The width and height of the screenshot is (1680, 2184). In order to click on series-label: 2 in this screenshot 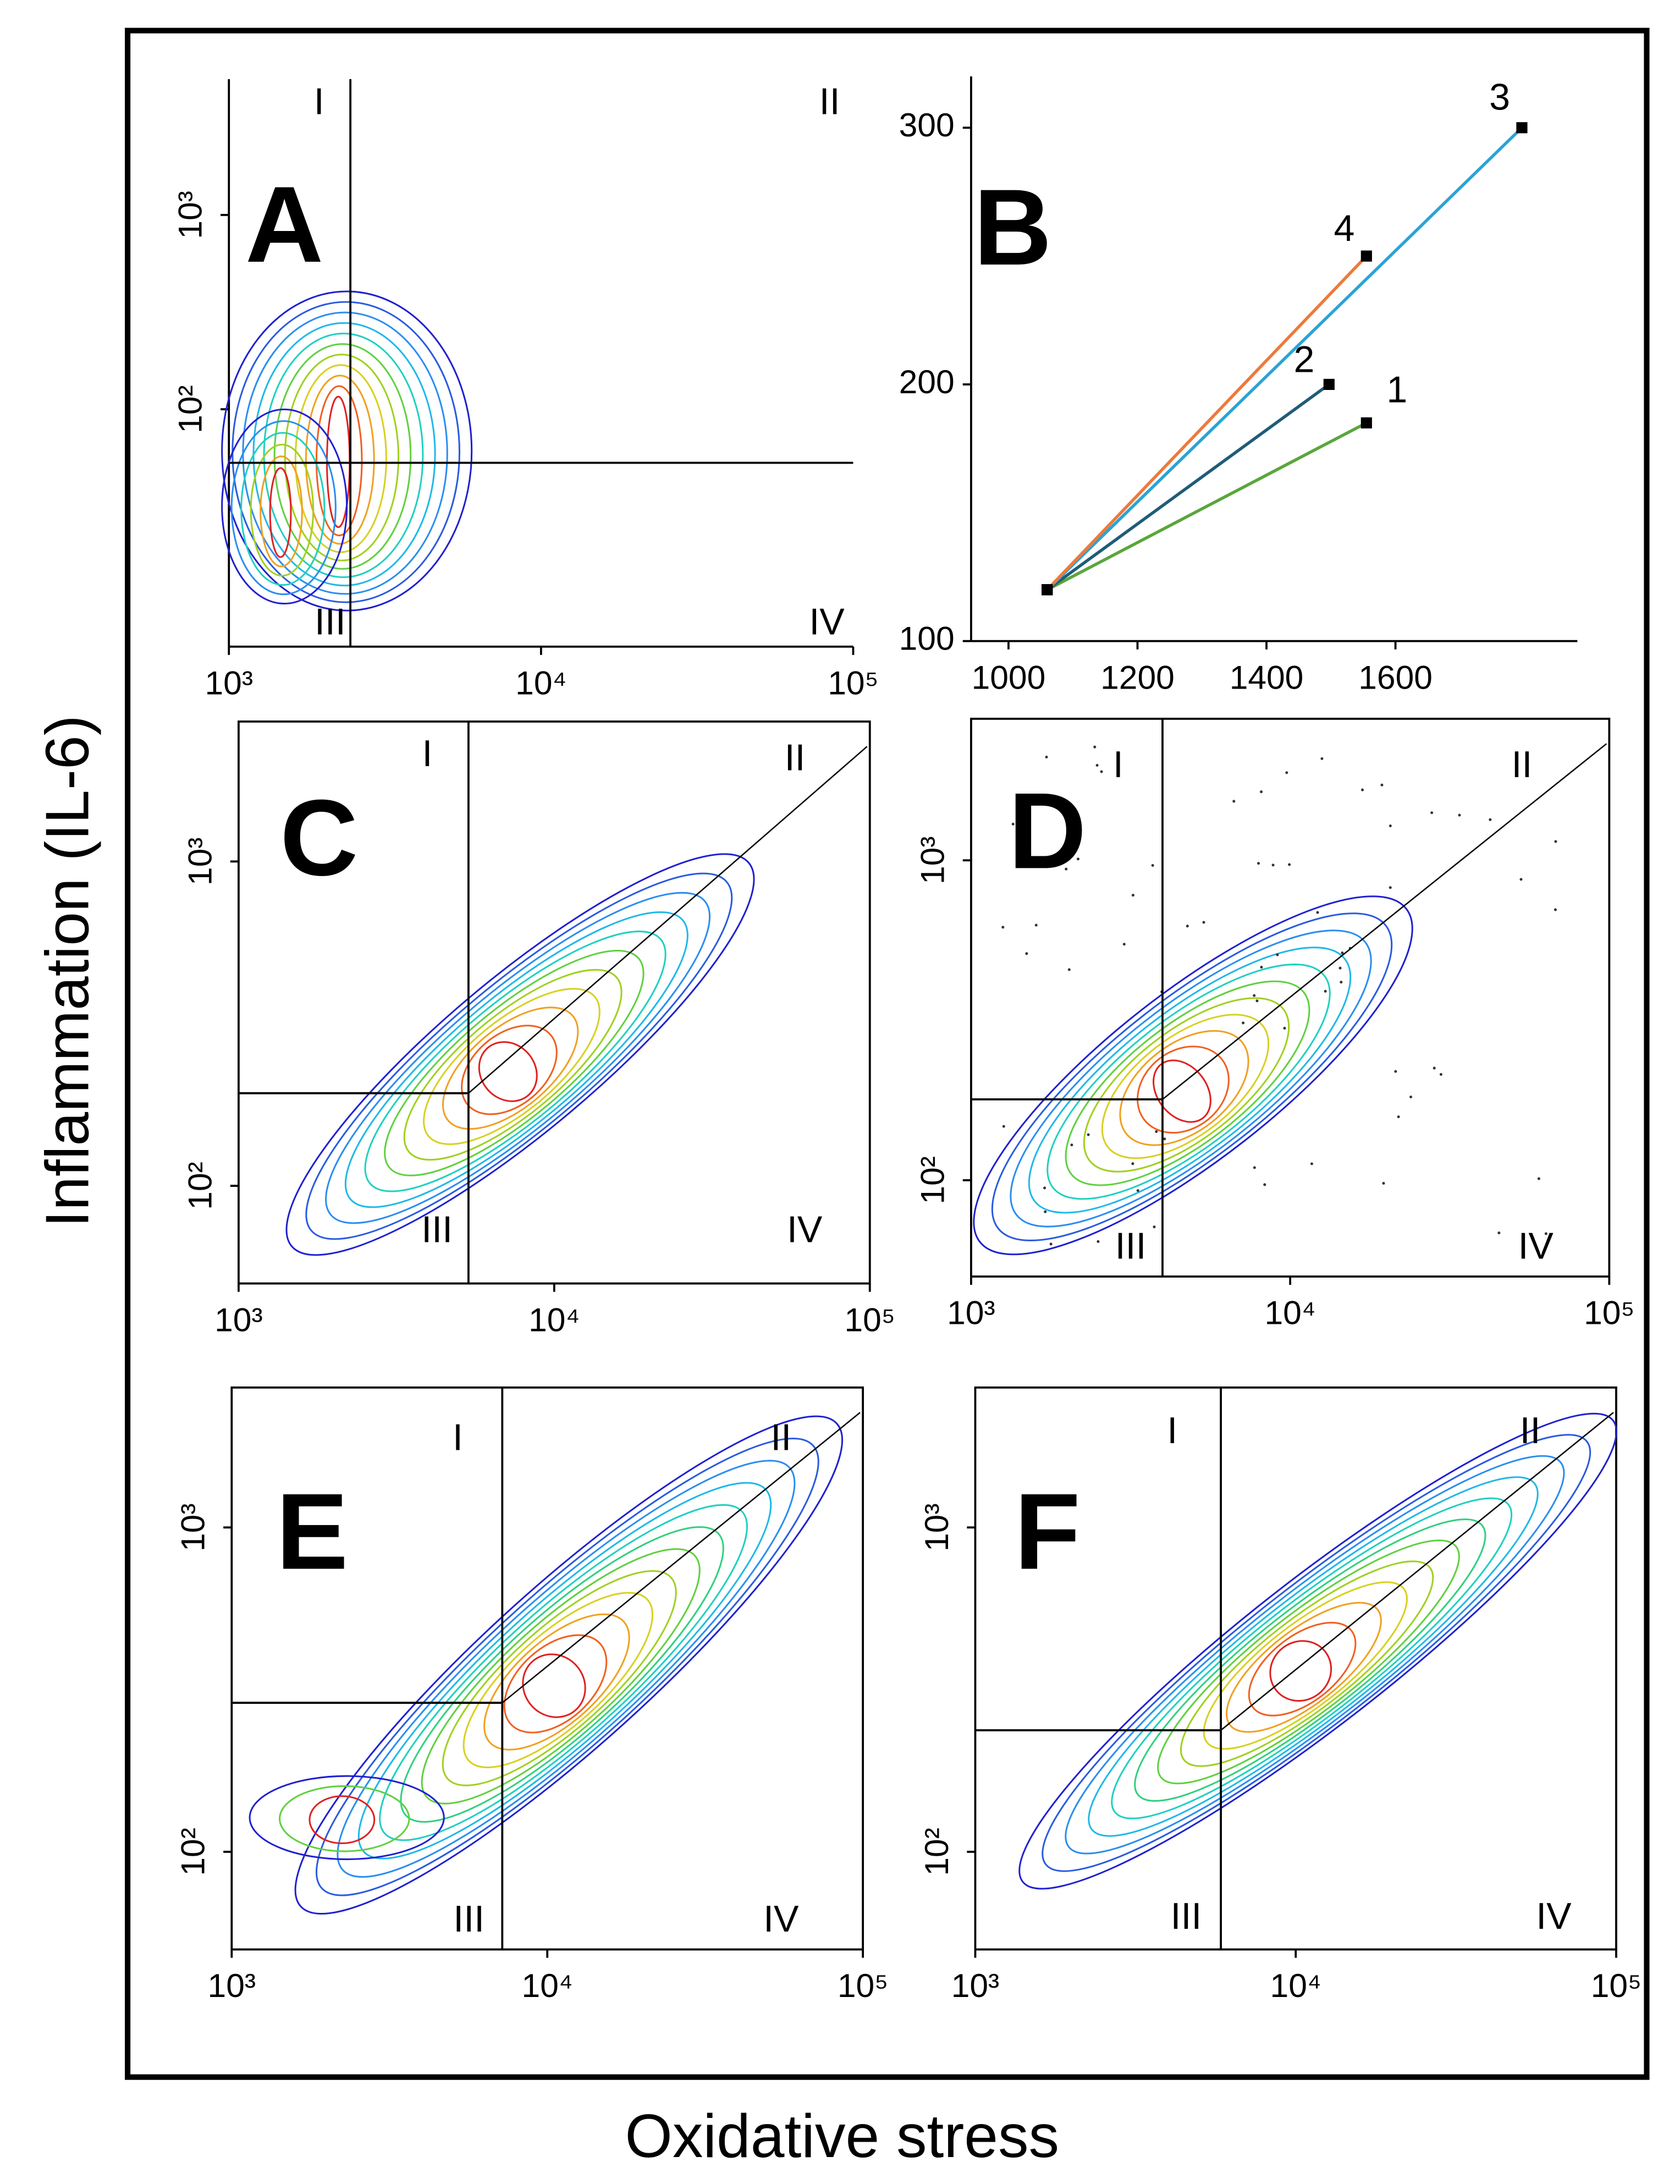, I will do `click(1303, 360)`.